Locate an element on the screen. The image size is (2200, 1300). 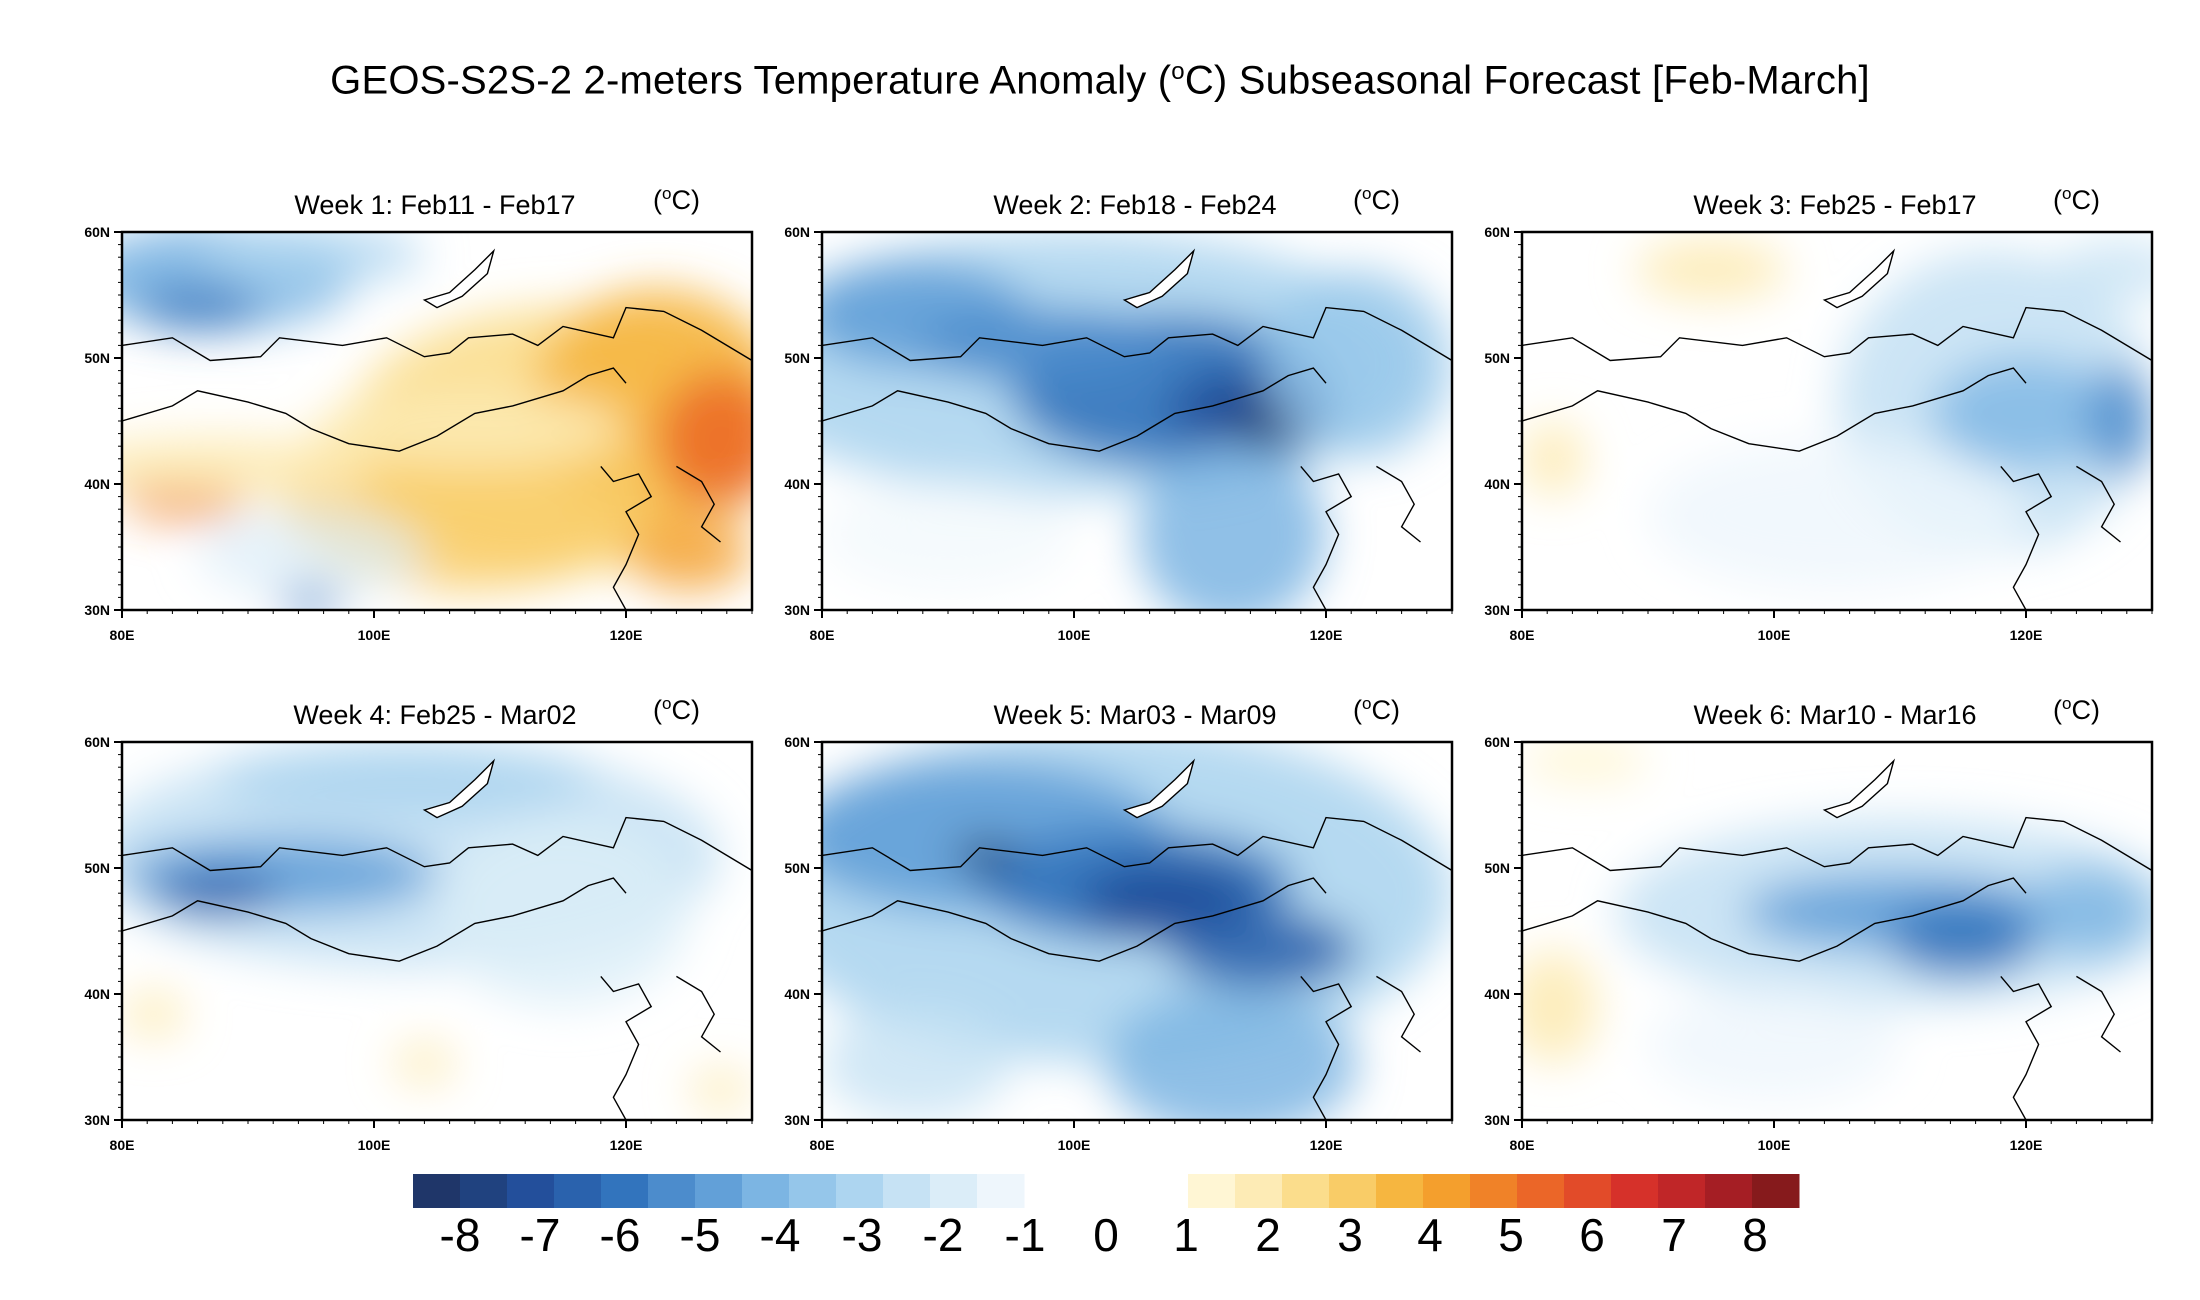
colorbar-label: -3 is located at coordinates (862, 1235).